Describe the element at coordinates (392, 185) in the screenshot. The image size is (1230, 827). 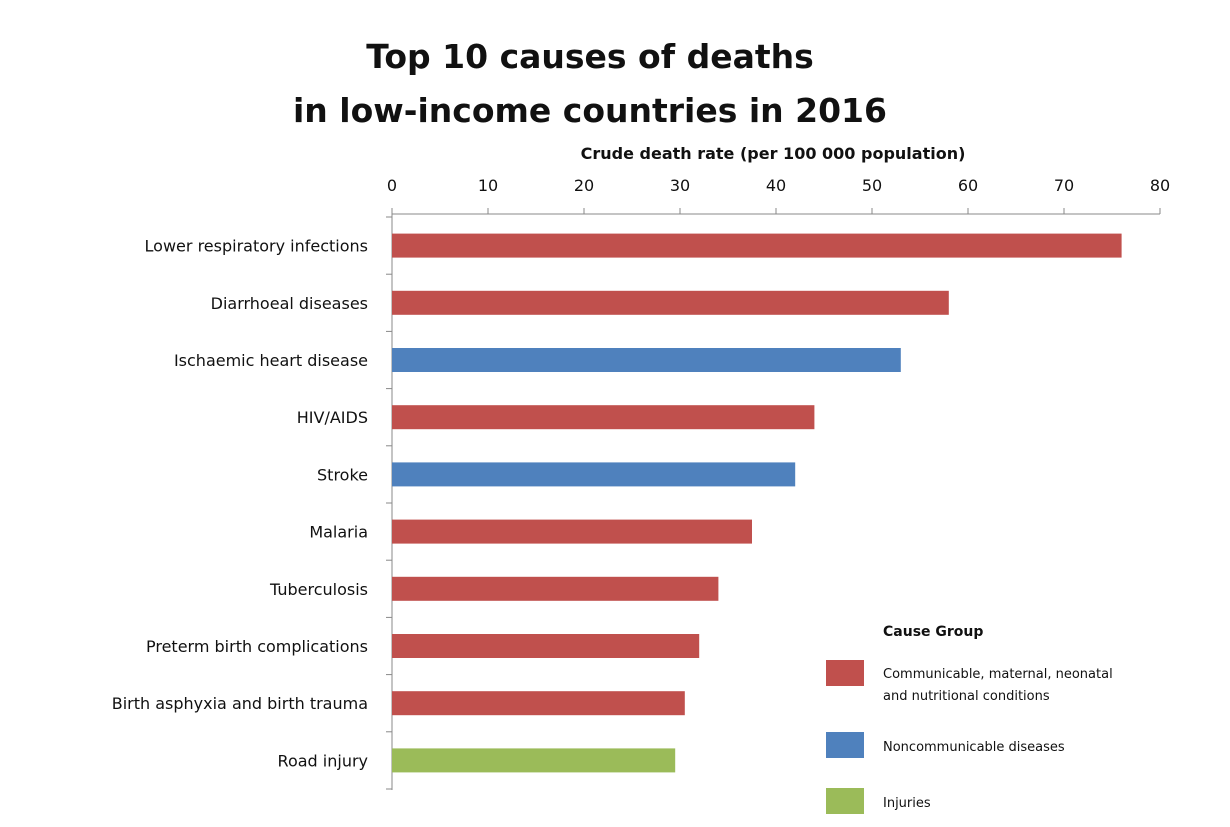
I see `x-tick-label: 0` at that location.